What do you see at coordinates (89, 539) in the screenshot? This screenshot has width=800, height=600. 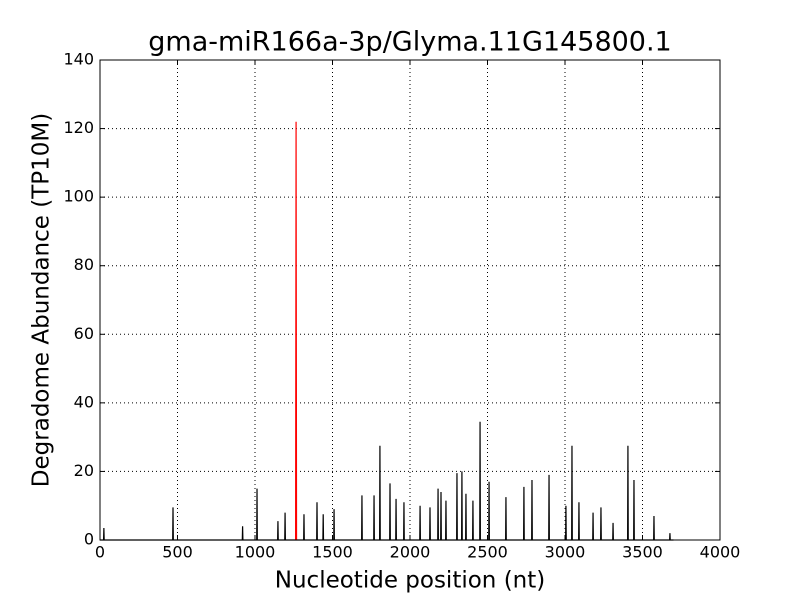 I see `y-tick-label: 0` at bounding box center [89, 539].